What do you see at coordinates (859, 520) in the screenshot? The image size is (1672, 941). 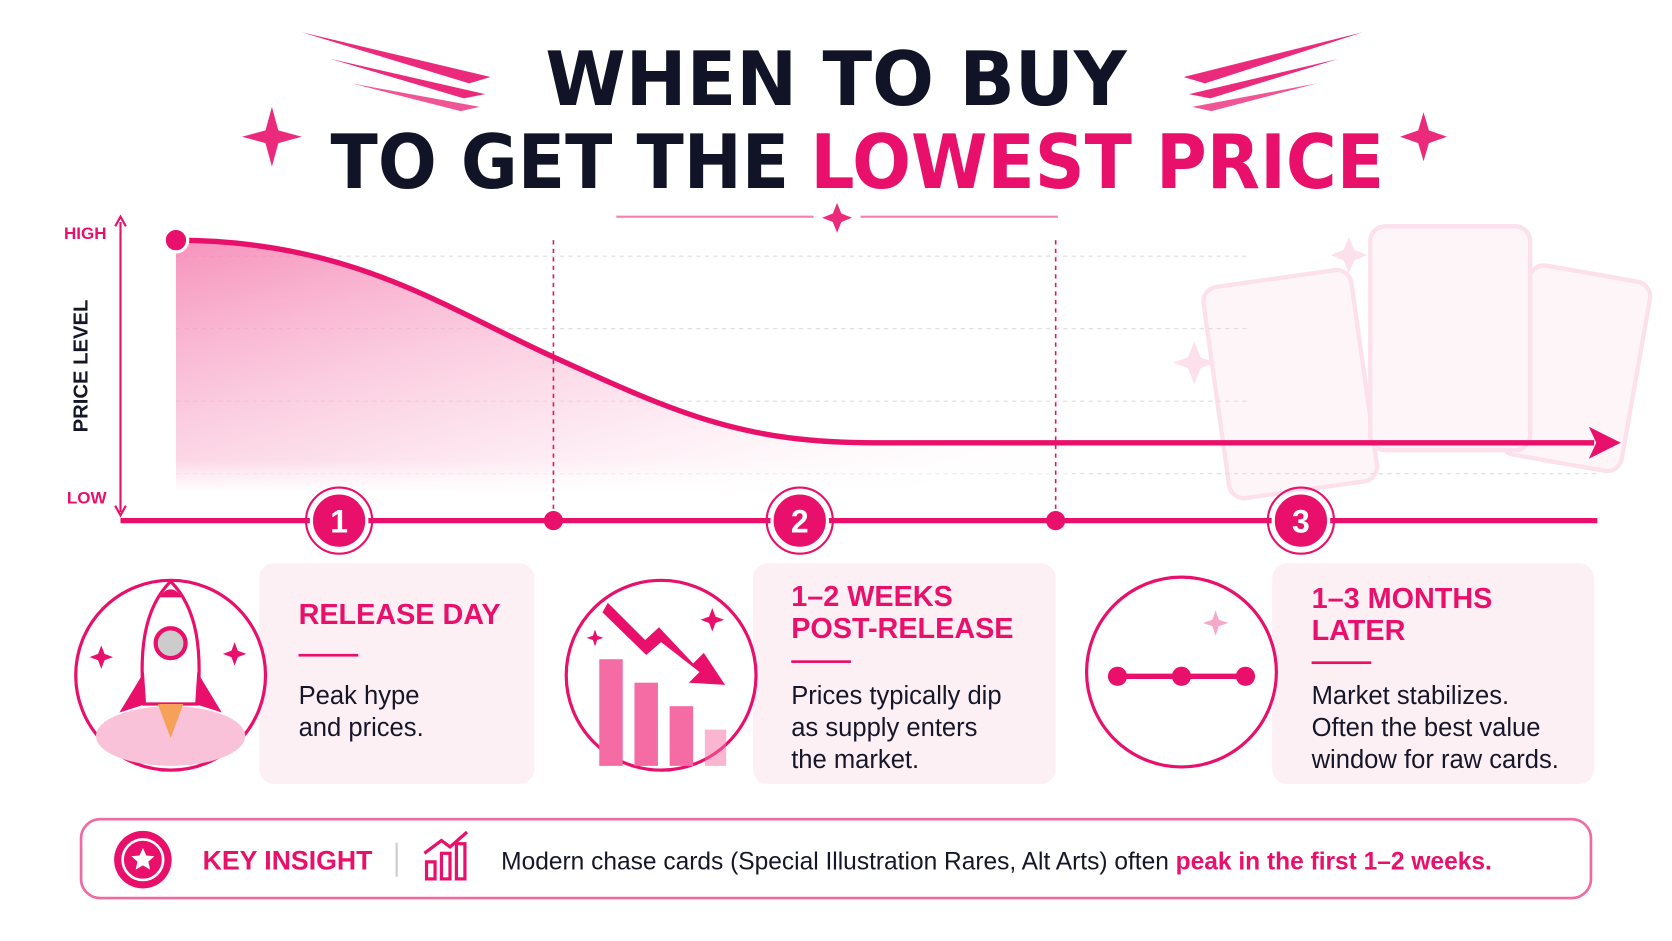 I see `timeline: 1 2 3` at bounding box center [859, 520].